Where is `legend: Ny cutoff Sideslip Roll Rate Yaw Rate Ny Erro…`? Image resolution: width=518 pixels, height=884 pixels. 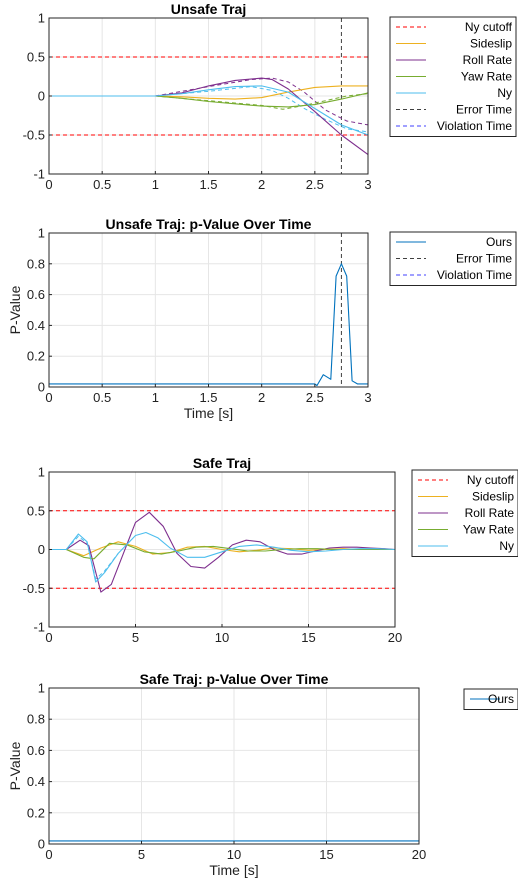 legend: Ny cutoff Sideslip Roll Rate Yaw Rate Ny Erro… is located at coordinates (453, 76).